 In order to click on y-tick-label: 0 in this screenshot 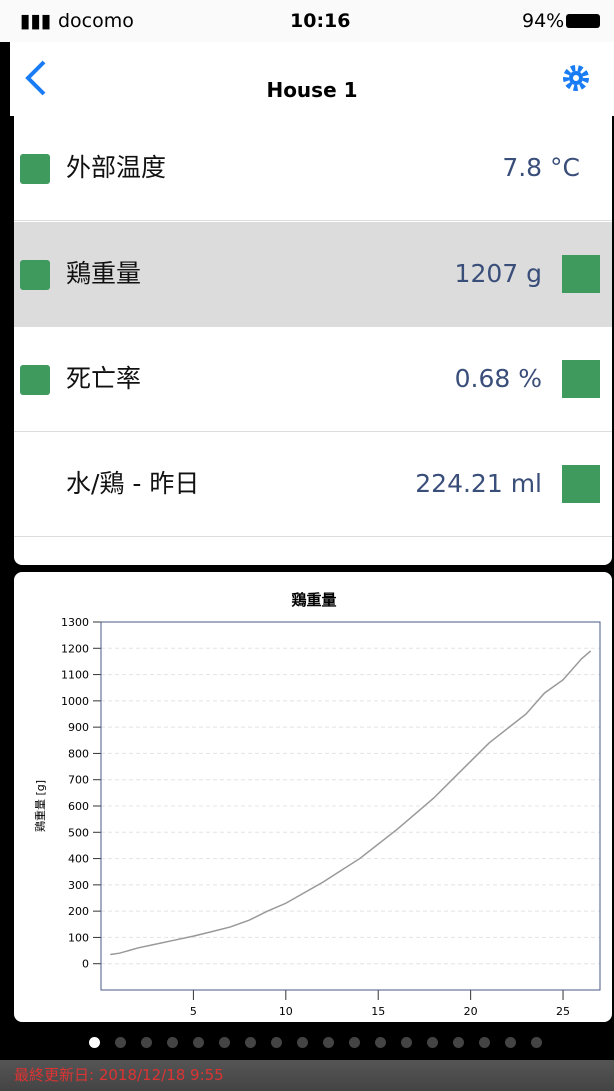, I will do `click(85, 964)`.